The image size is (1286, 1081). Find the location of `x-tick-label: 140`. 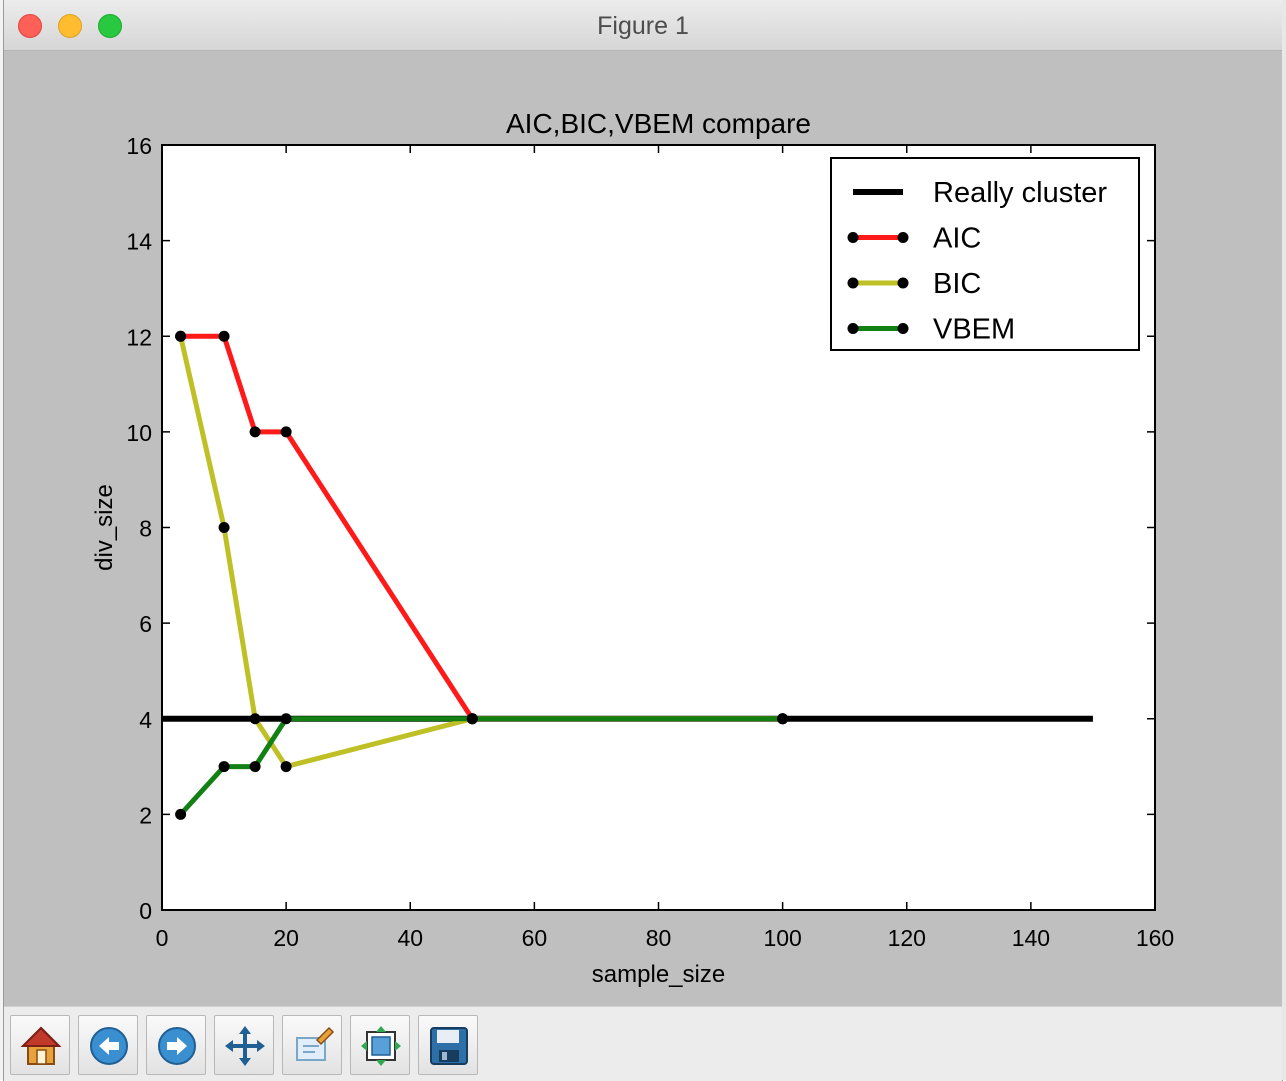

x-tick-label: 140 is located at coordinates (1031, 938).